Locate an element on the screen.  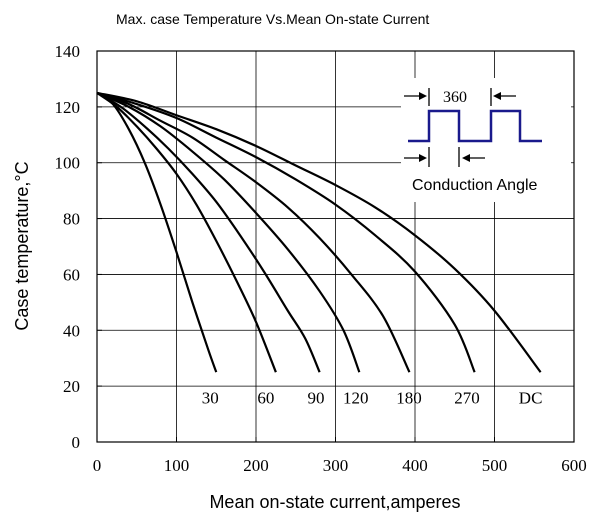
curve-label-dc: DC is located at coordinates (531, 397).